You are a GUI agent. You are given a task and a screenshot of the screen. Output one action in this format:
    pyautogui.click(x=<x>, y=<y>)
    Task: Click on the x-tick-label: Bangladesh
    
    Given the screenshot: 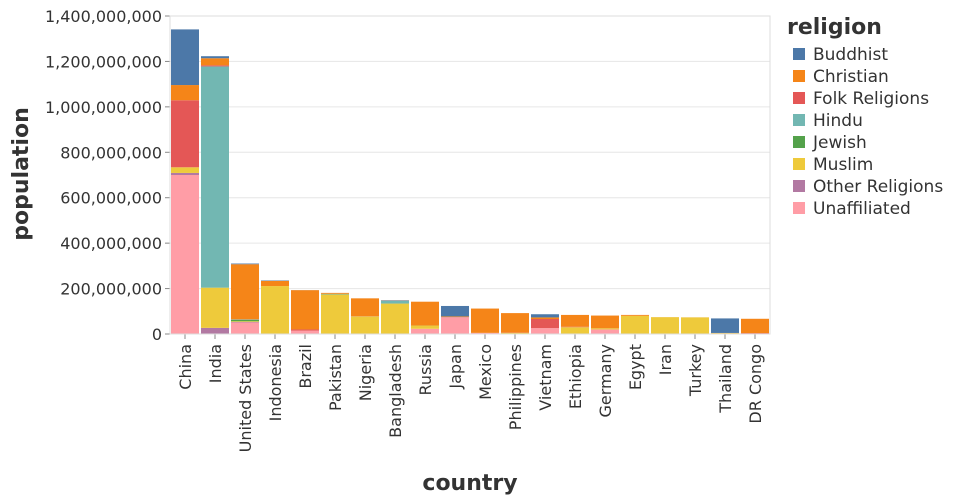 What is the action you would take?
    pyautogui.click(x=395, y=391)
    